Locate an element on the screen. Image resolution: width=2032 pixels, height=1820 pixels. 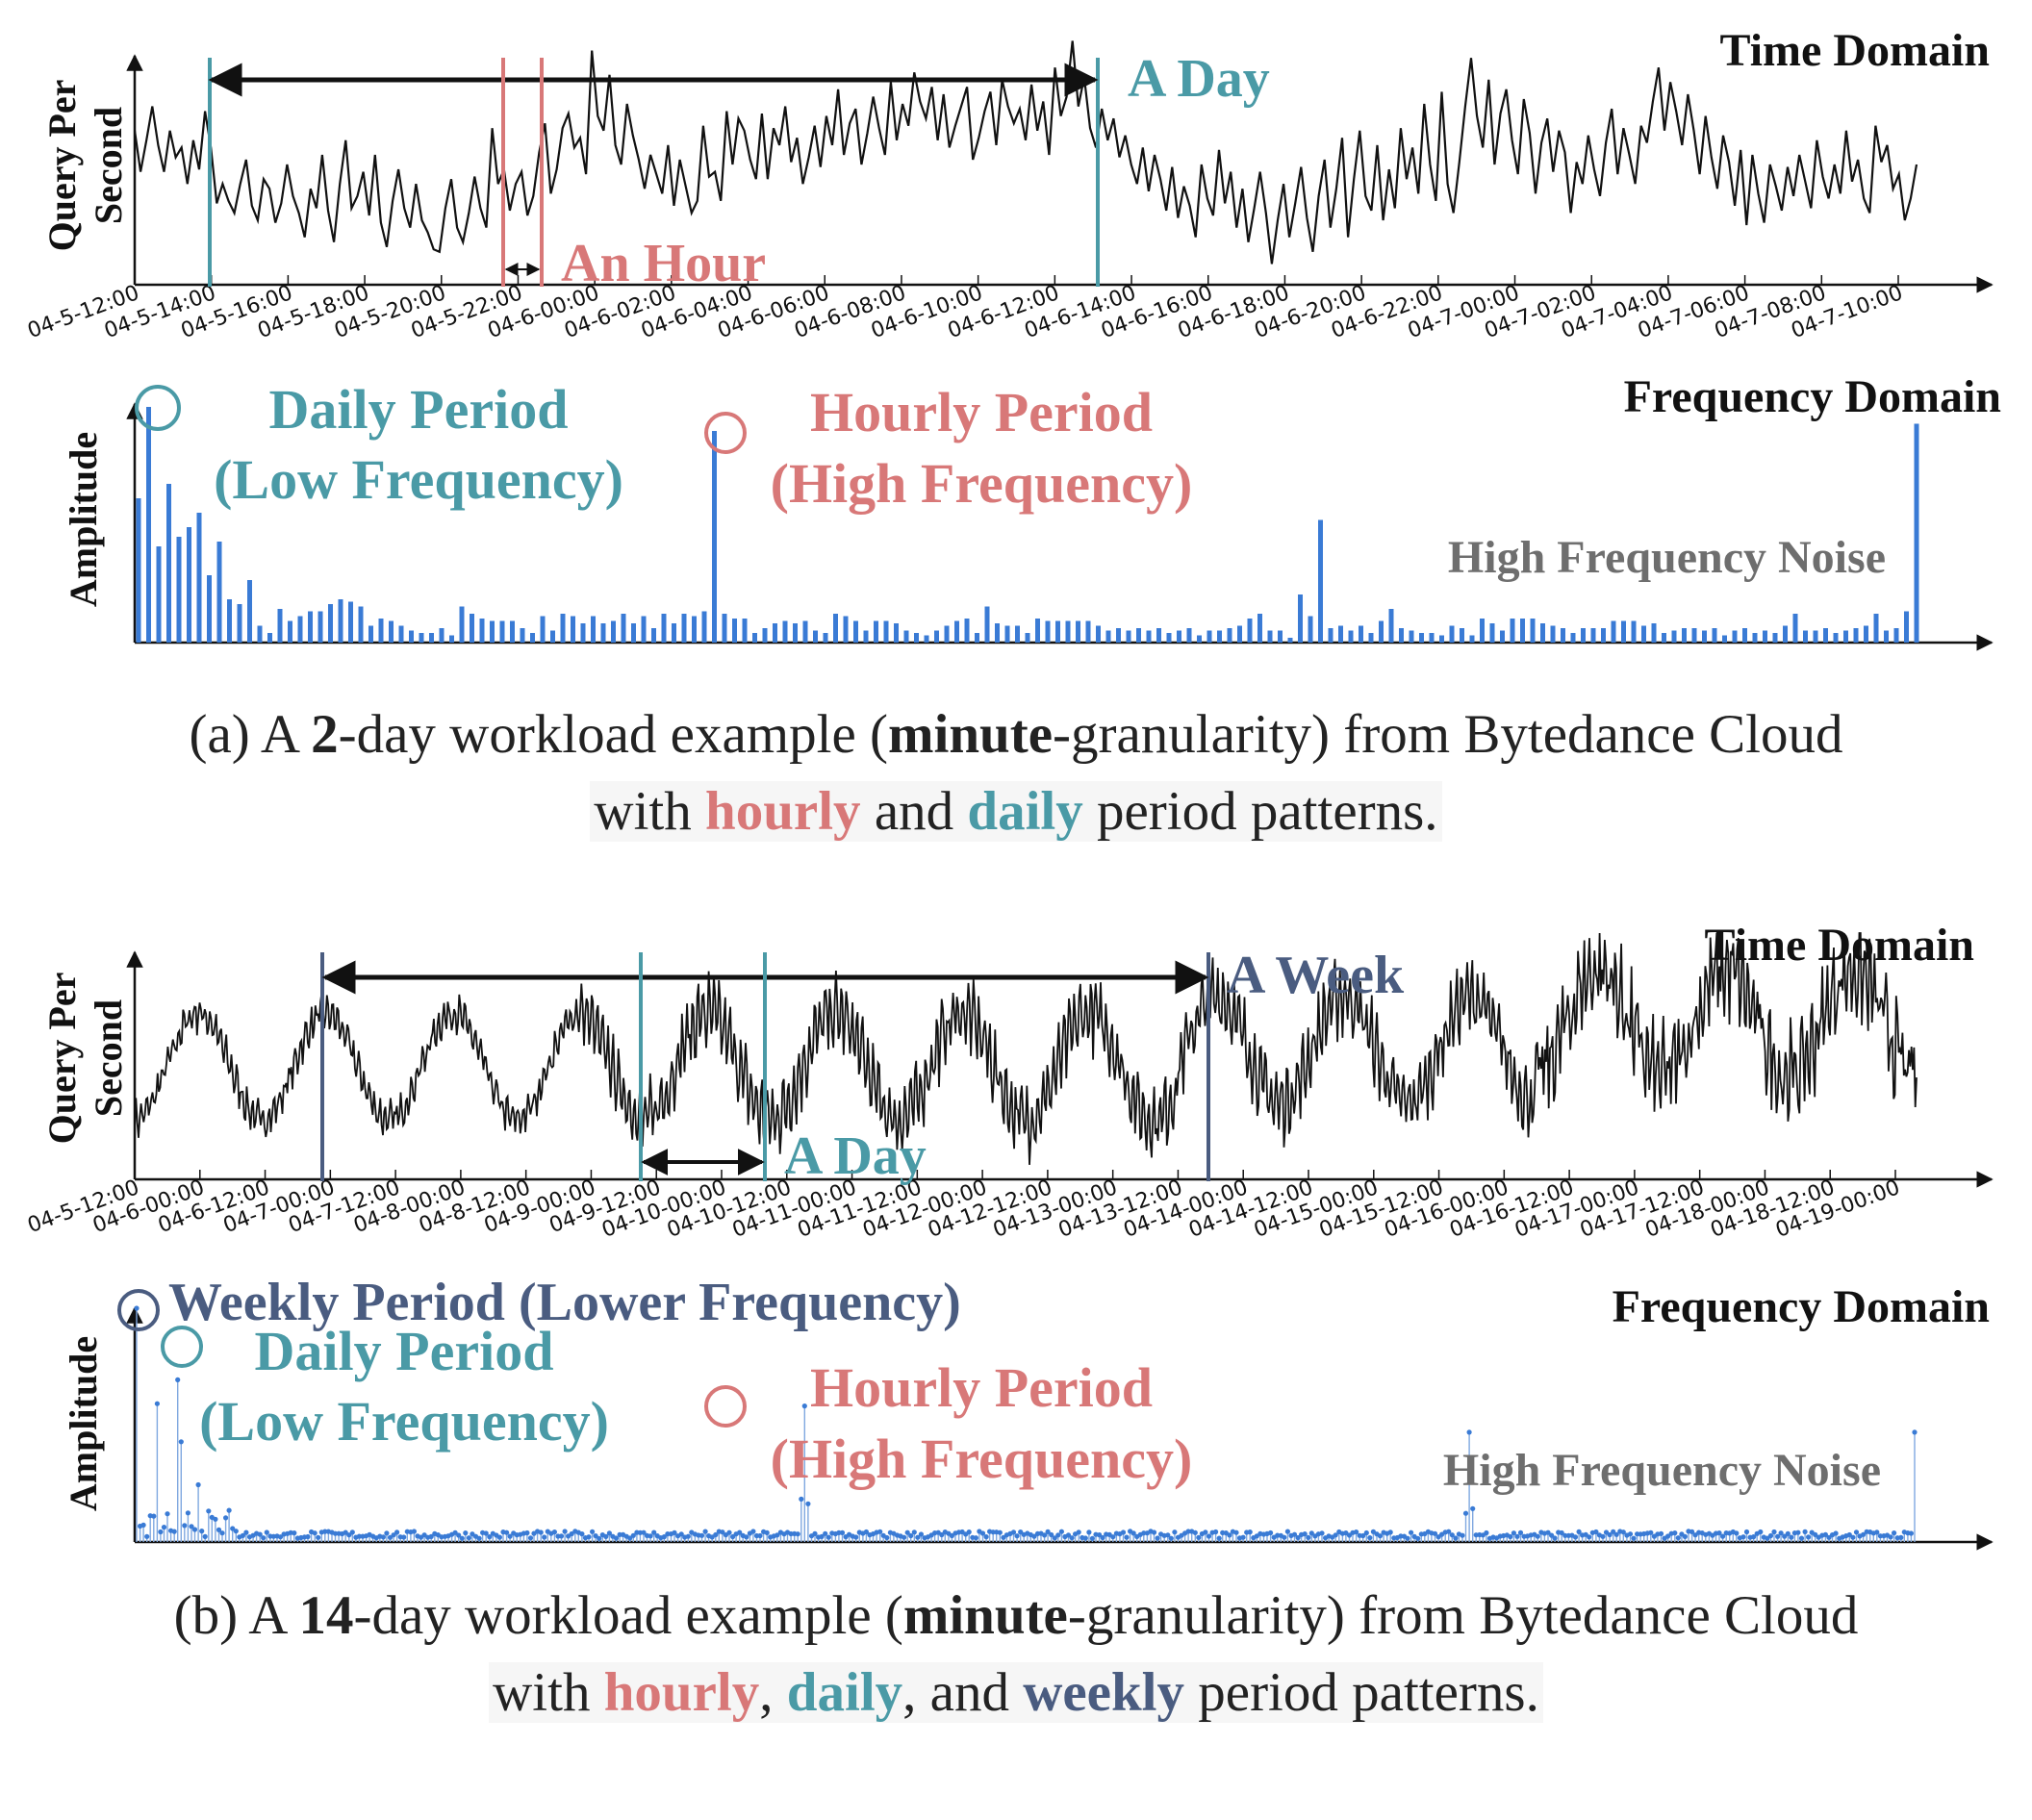
a-hourly-label-1: Hourly Period is located at coordinates (981, 412).